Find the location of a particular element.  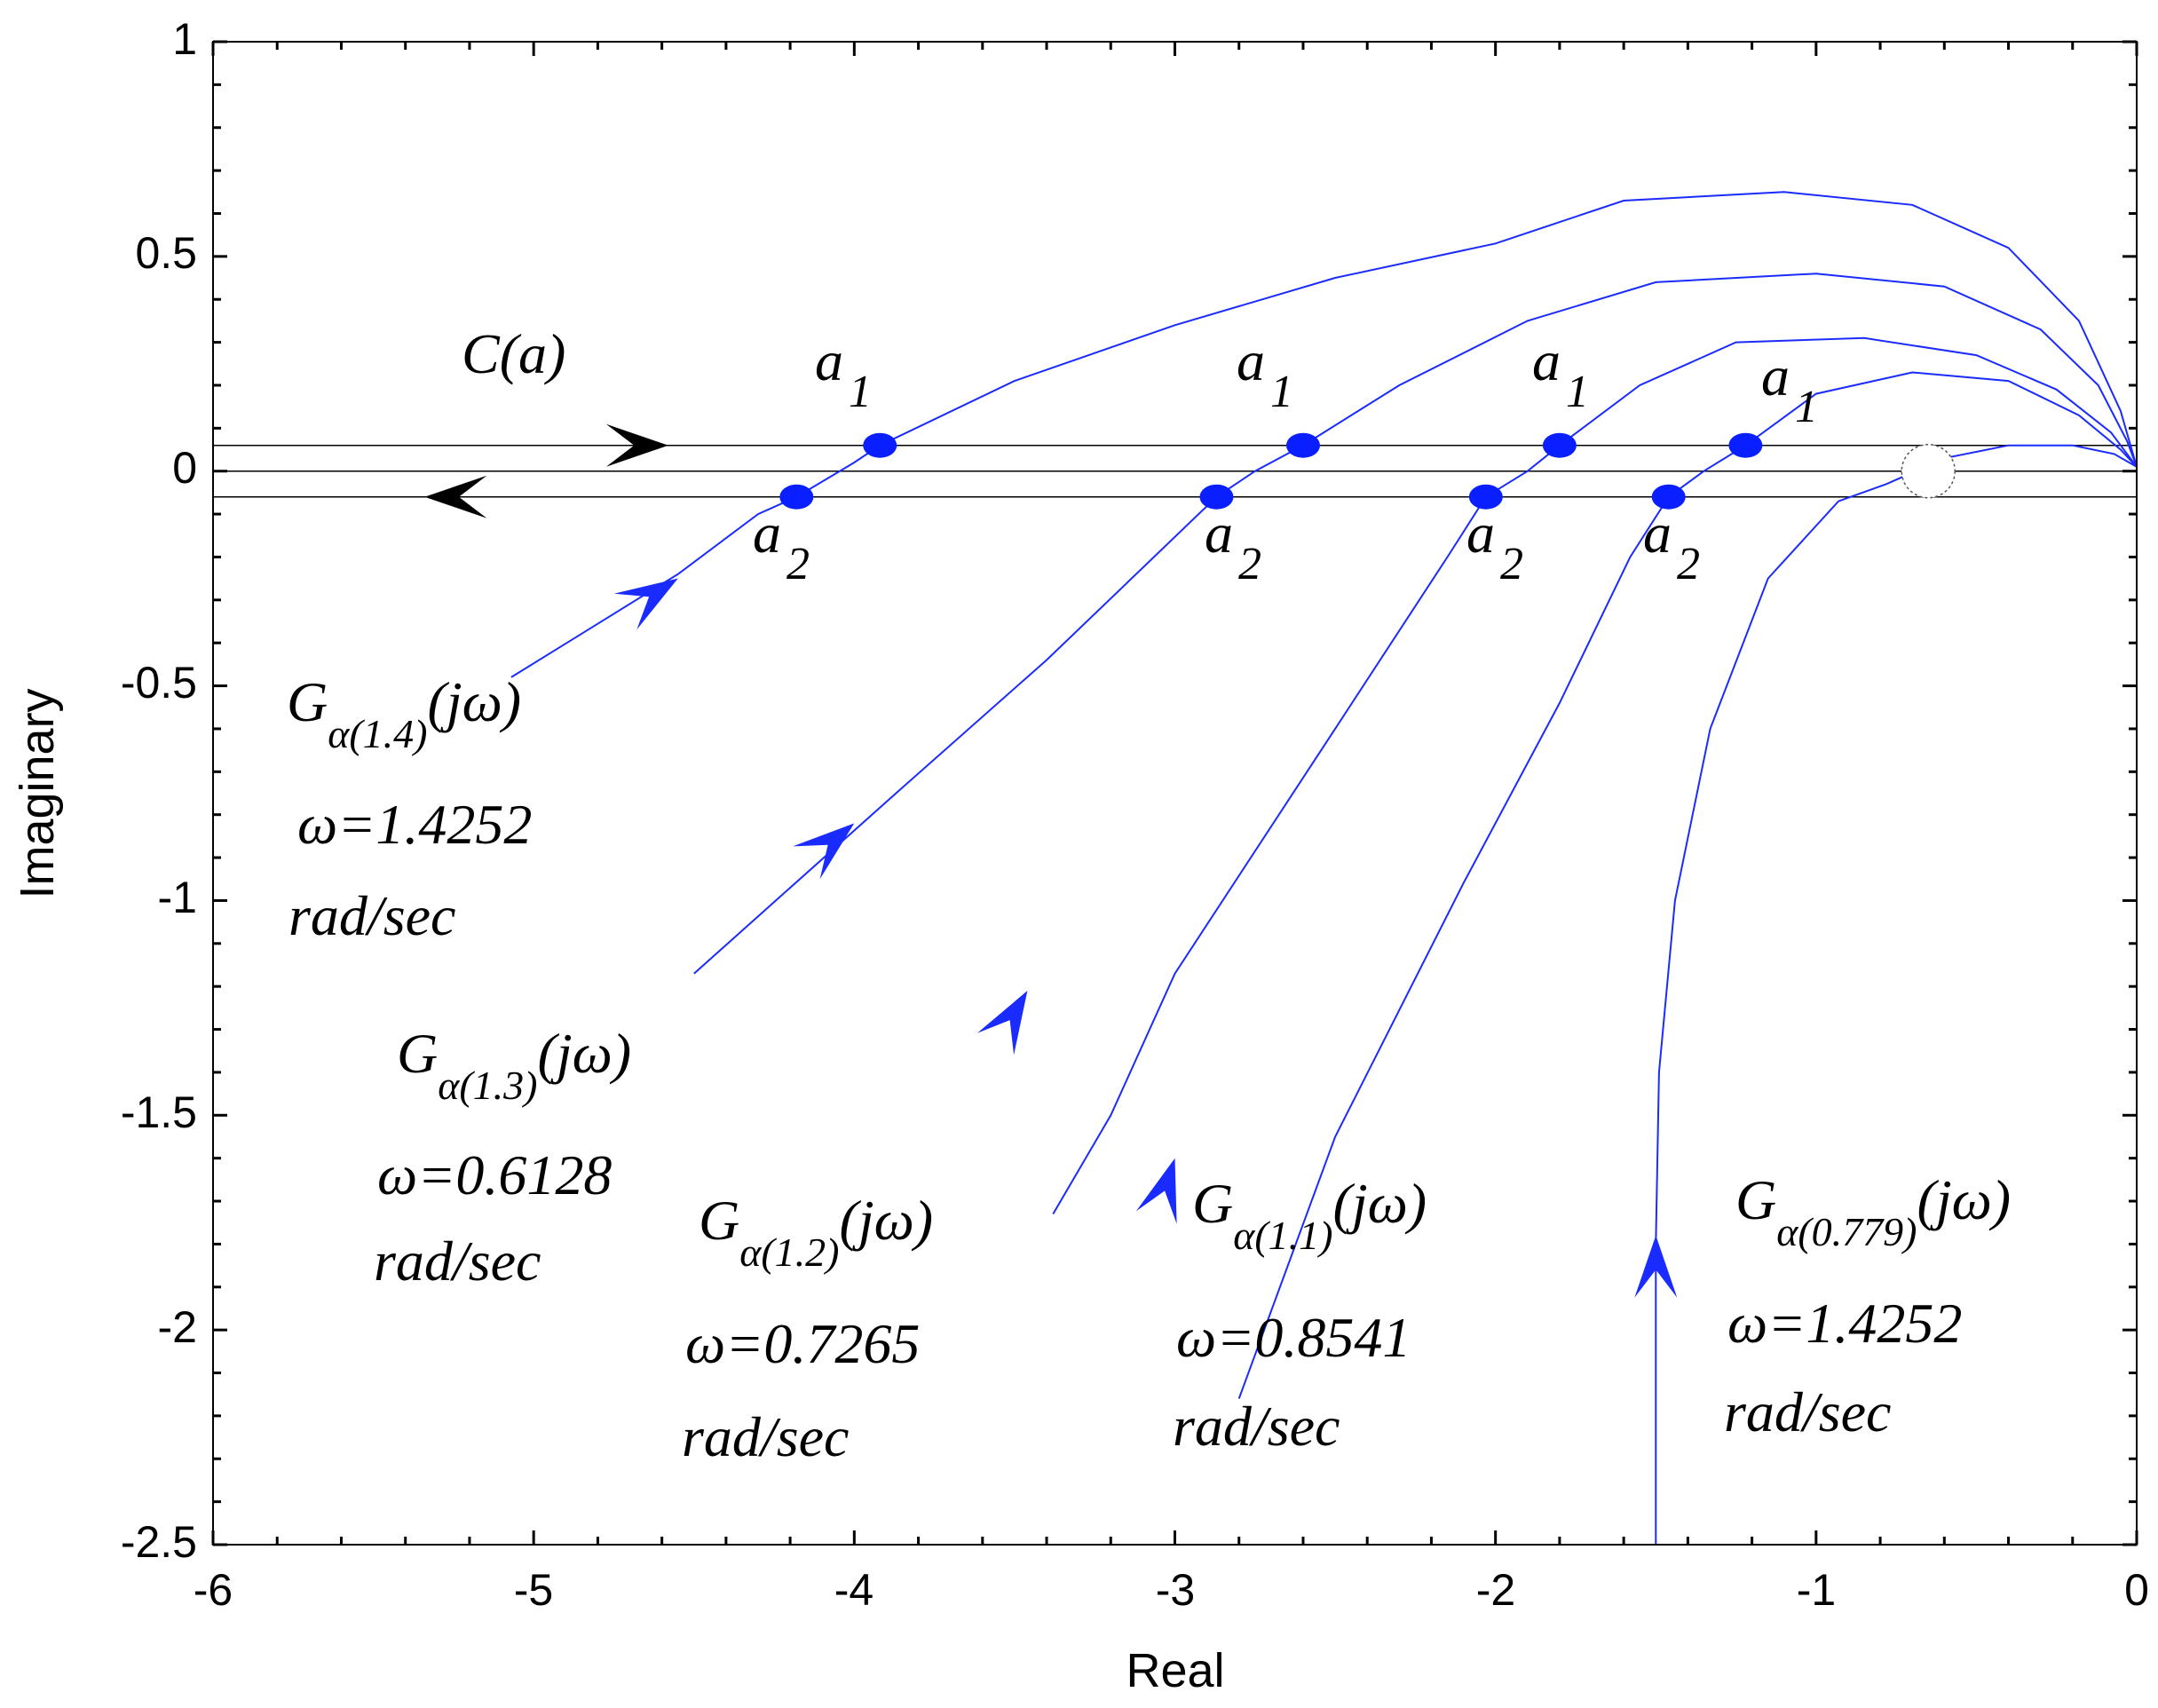

g11-tail: (jω) is located at coordinates (1380, 1203).